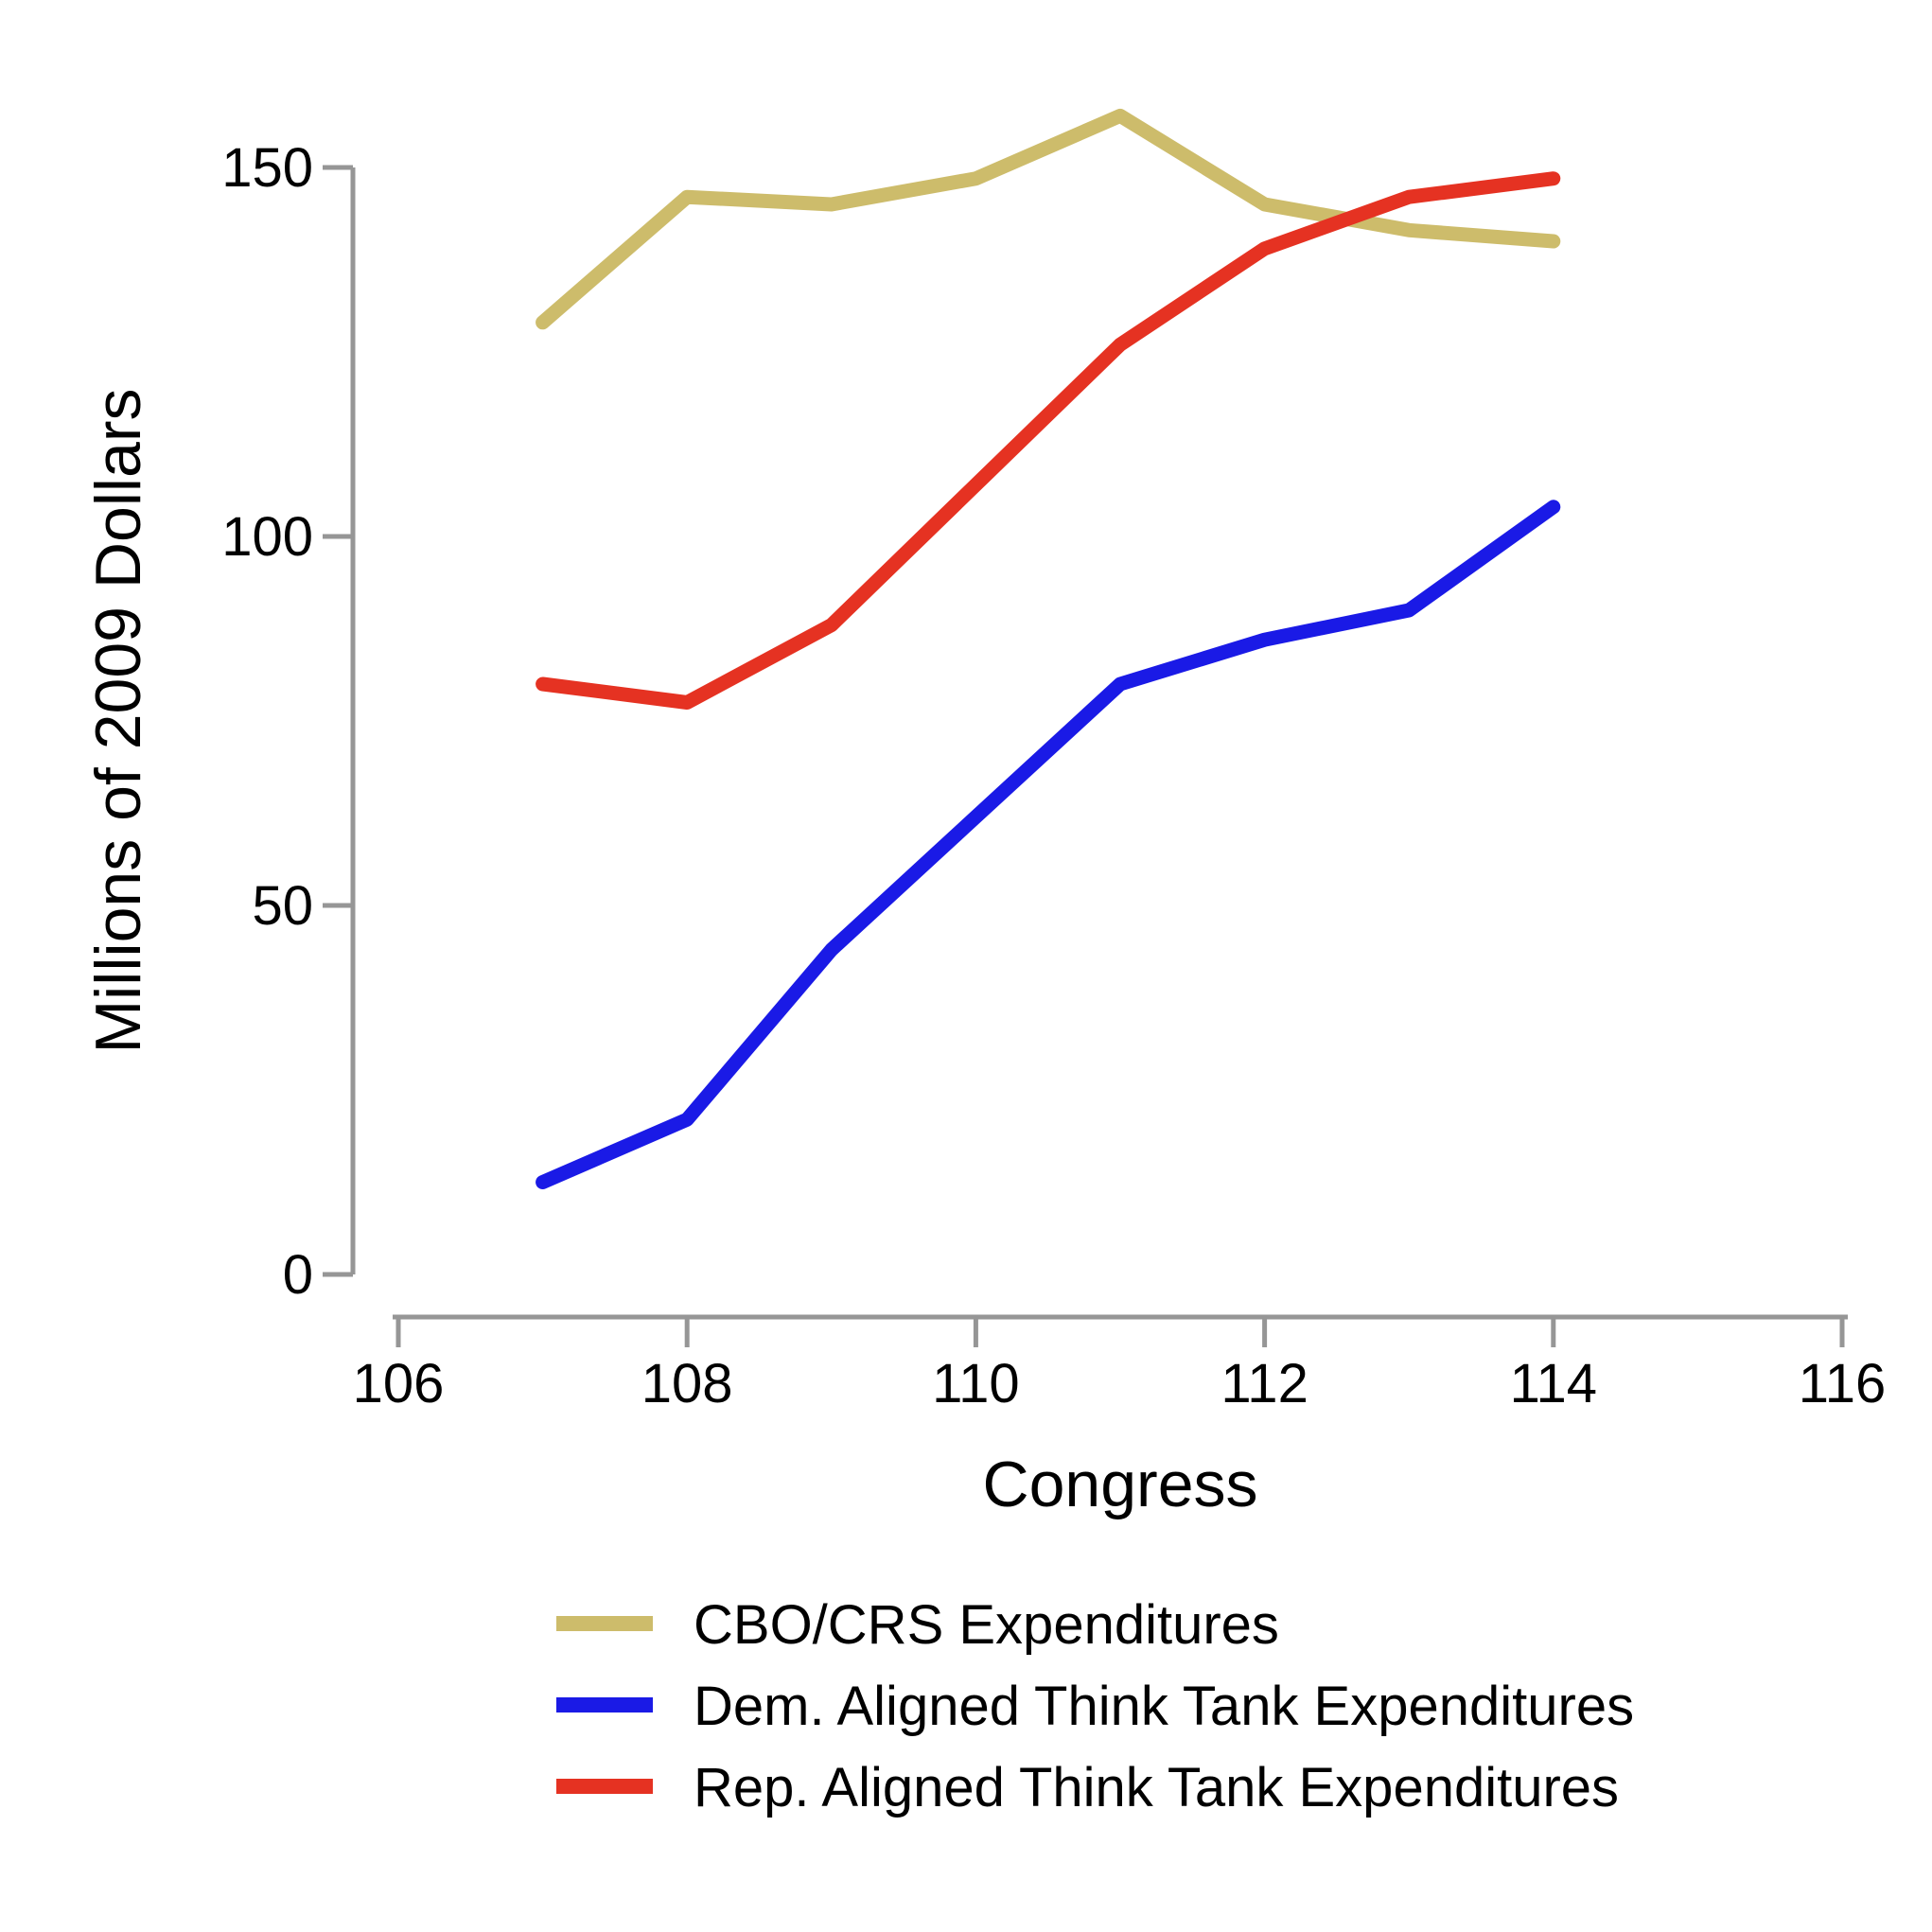 The height and width of the screenshot is (1932, 1932). What do you see at coordinates (298, 1275) in the screenshot?
I see `y-tick-label: 0` at bounding box center [298, 1275].